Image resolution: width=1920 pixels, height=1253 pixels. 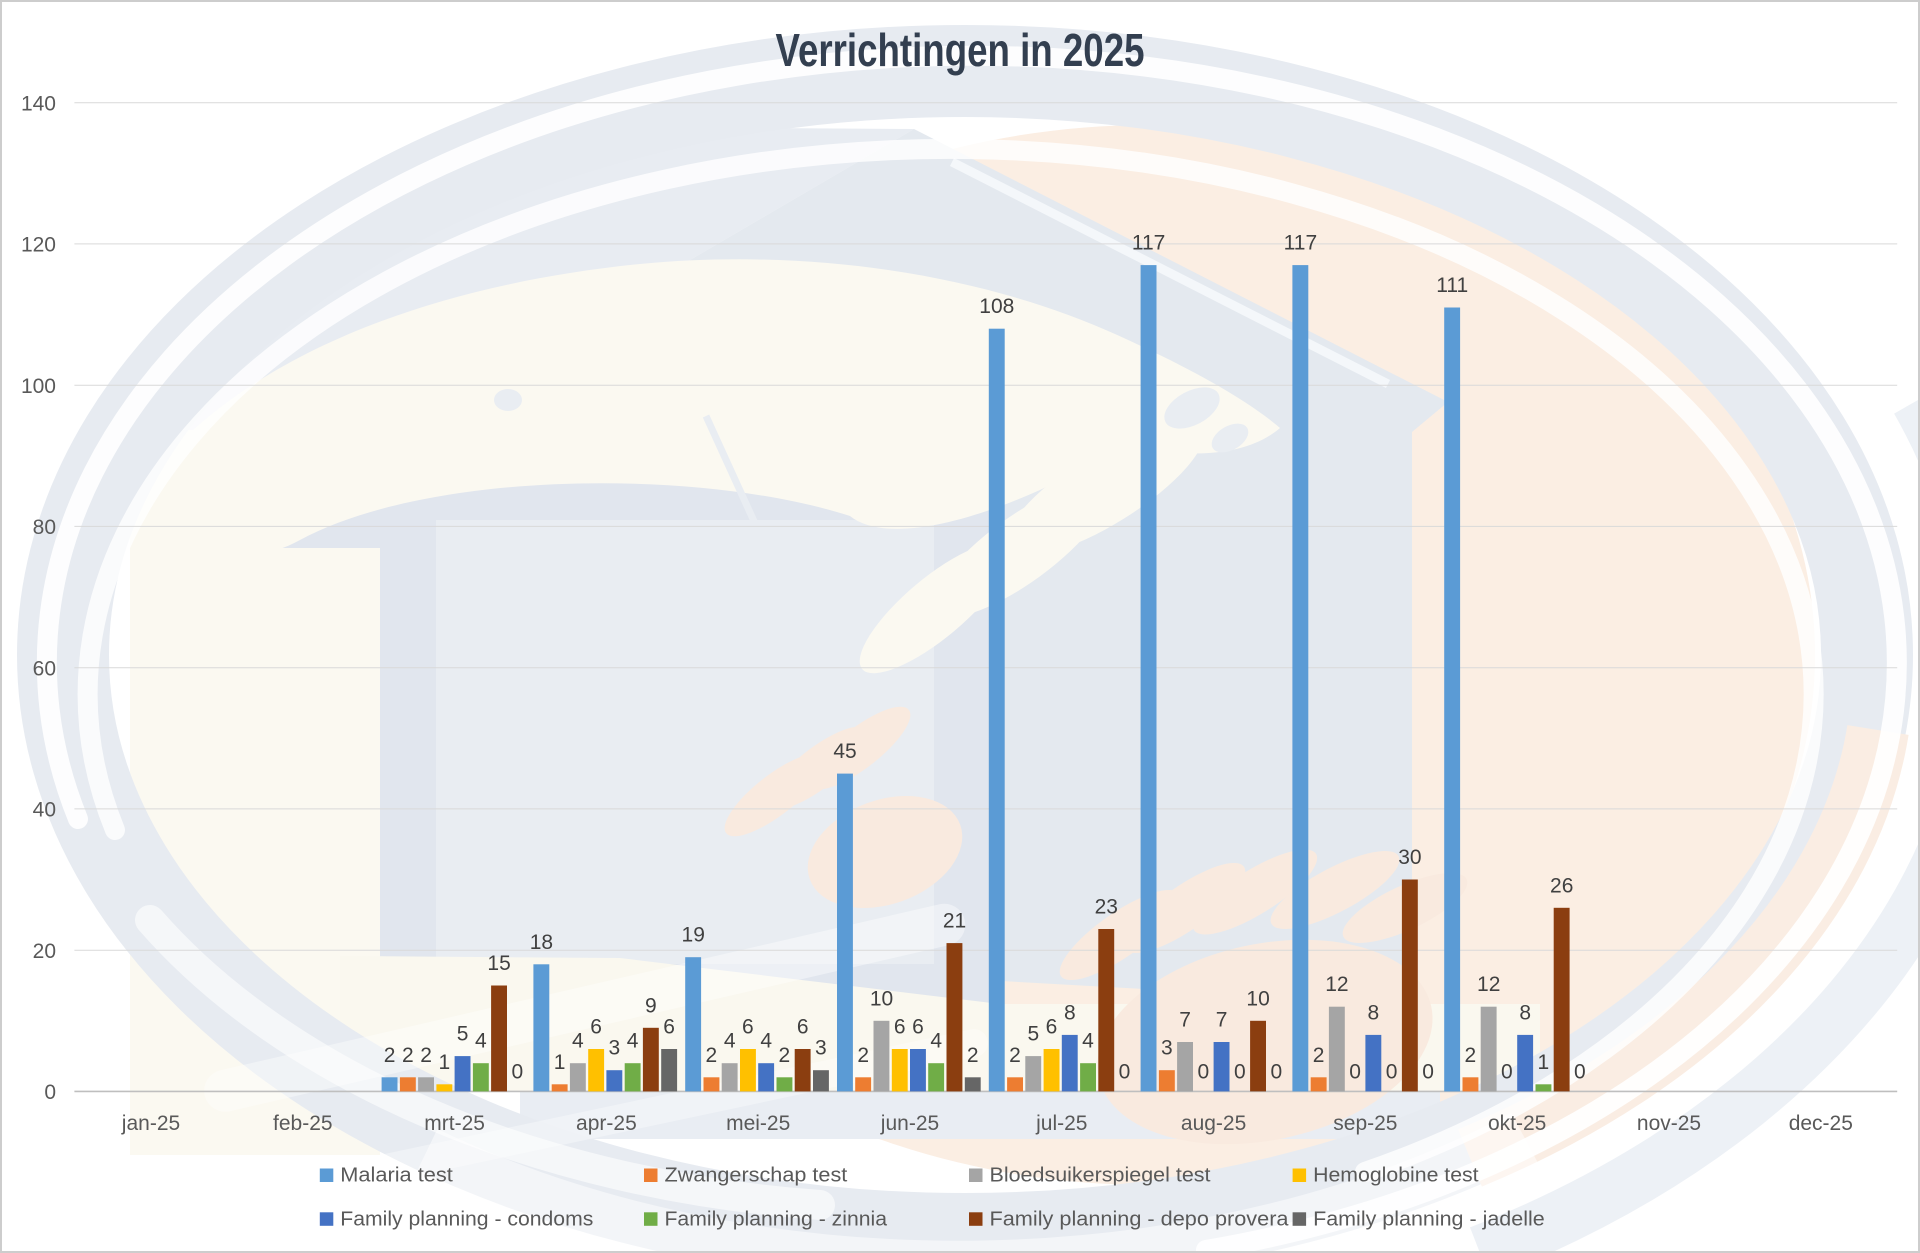 What do you see at coordinates (1452, 285) in the screenshot?
I see `svg-text: 111` at bounding box center [1452, 285].